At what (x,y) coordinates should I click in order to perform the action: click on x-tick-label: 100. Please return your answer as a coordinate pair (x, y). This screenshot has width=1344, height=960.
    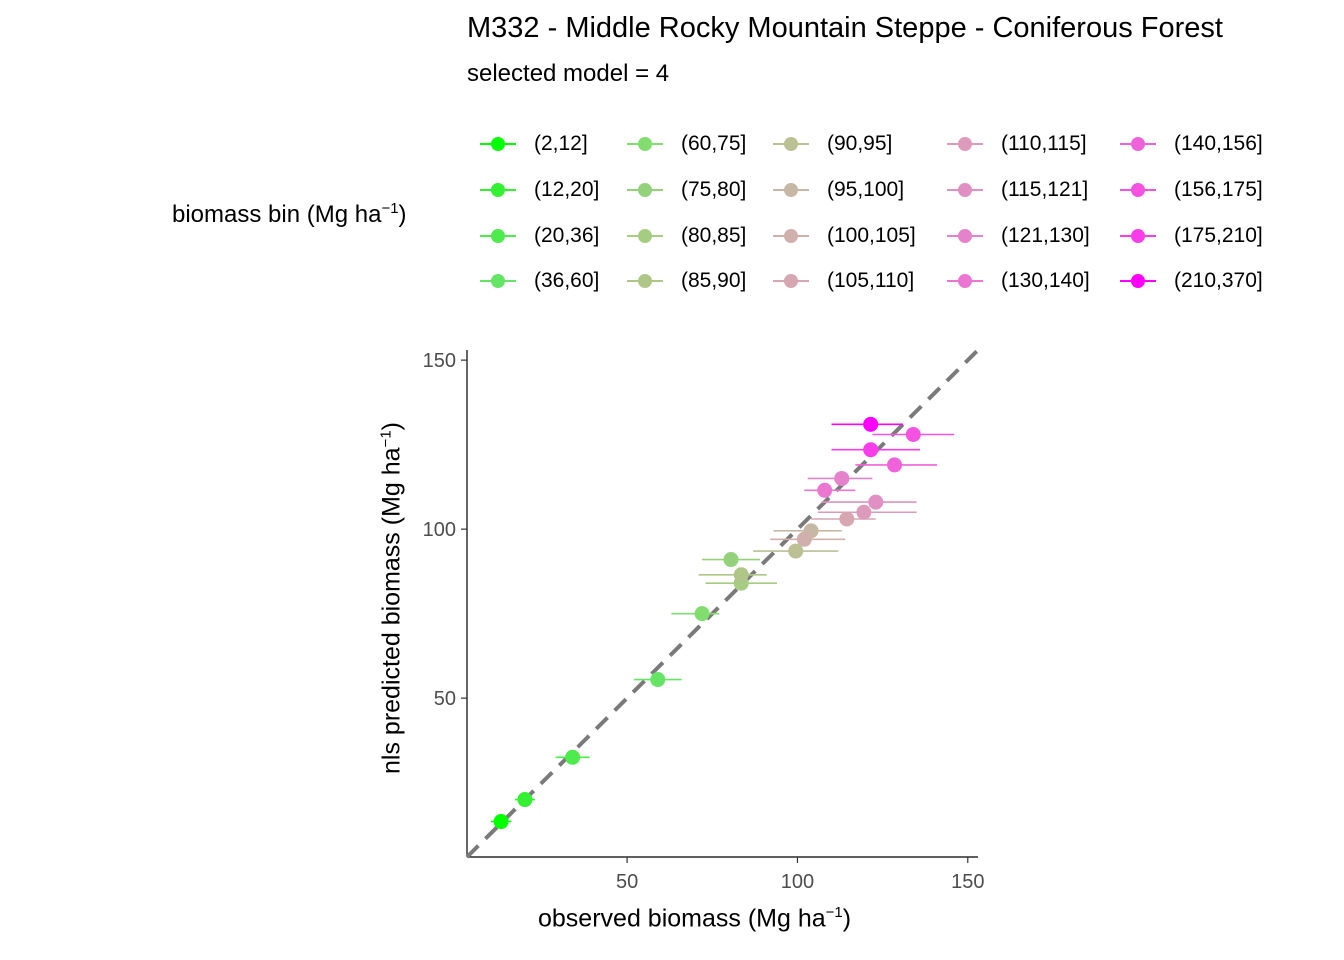
    Looking at the image, I should click on (797, 882).